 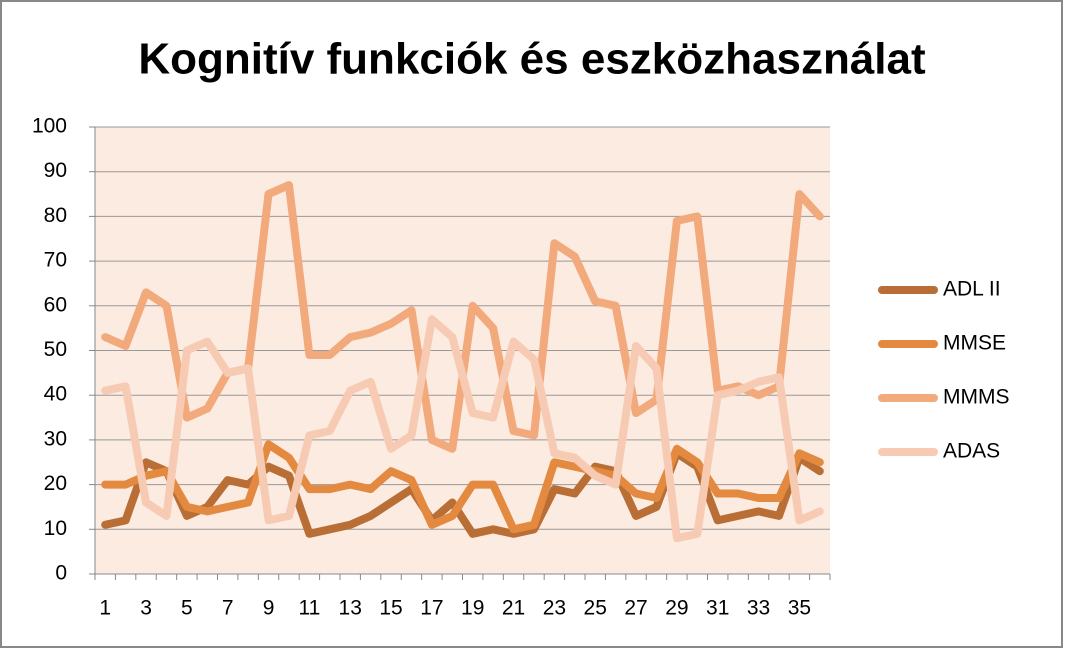 I want to click on legend-label: ADAS, so click(x=971, y=451).